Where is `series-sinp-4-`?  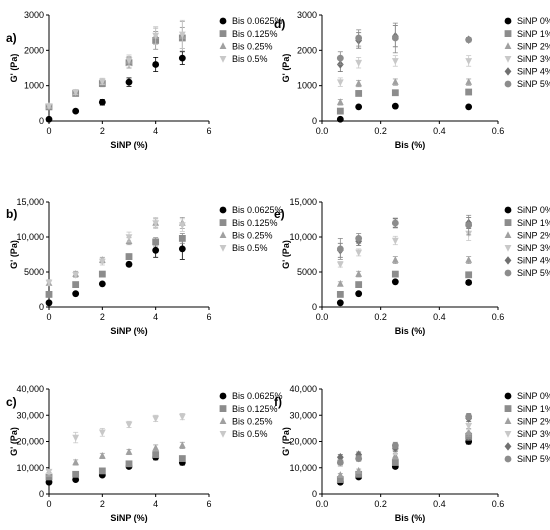 series-sinp-4- is located at coordinates (404, 438).